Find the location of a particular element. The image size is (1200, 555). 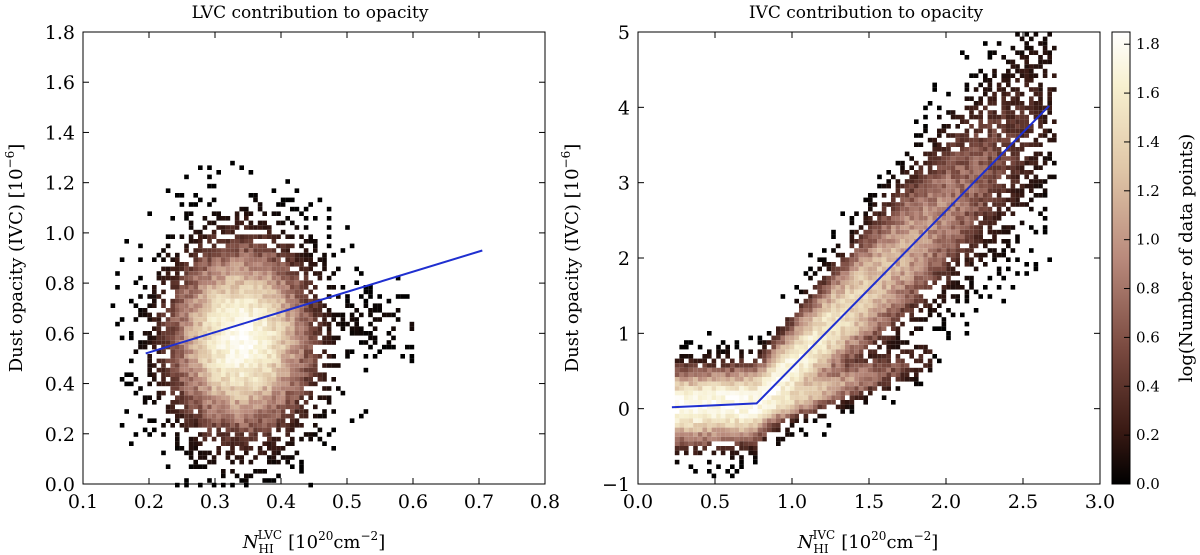

right-x-tick-label: 2.5 is located at coordinates (1023, 502).